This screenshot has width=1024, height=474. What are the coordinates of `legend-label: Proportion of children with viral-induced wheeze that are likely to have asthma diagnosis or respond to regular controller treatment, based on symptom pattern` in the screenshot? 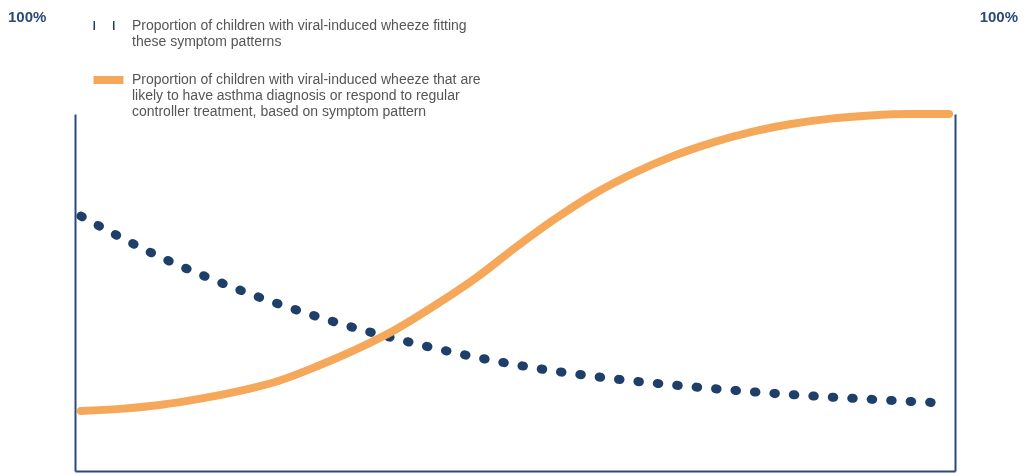 It's located at (306, 95).